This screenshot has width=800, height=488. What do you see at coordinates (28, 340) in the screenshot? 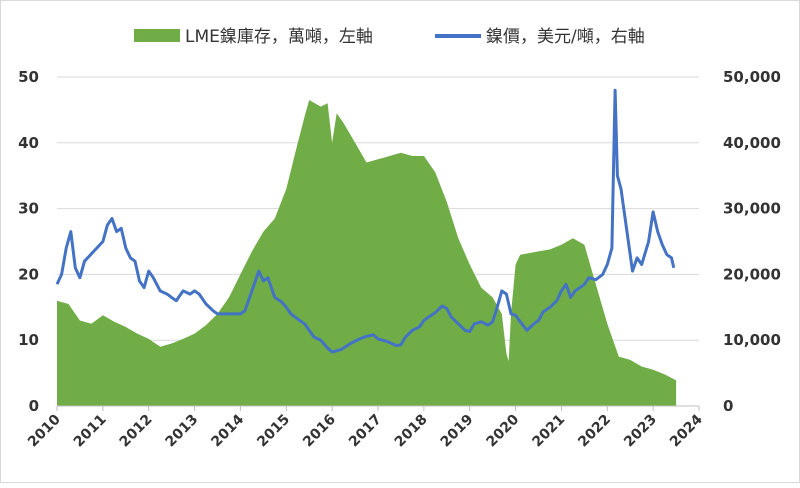
I see `y-left-tick-label: 10` at bounding box center [28, 340].